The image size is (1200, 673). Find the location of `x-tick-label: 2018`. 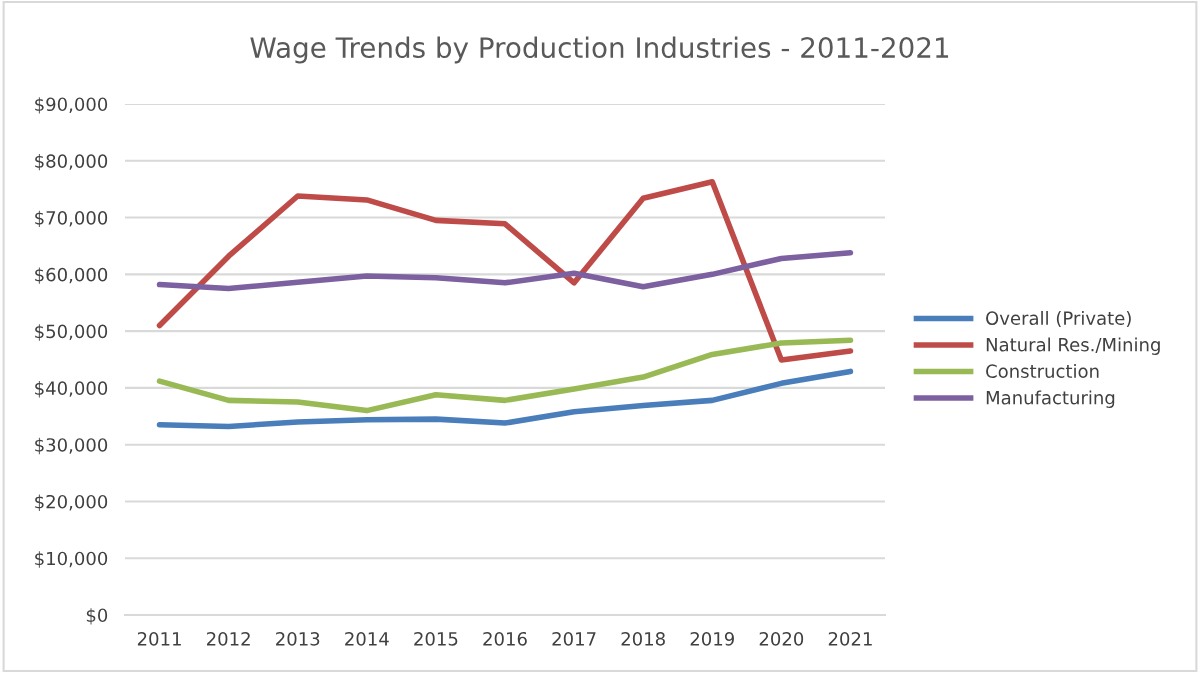

x-tick-label: 2018 is located at coordinates (643, 638).